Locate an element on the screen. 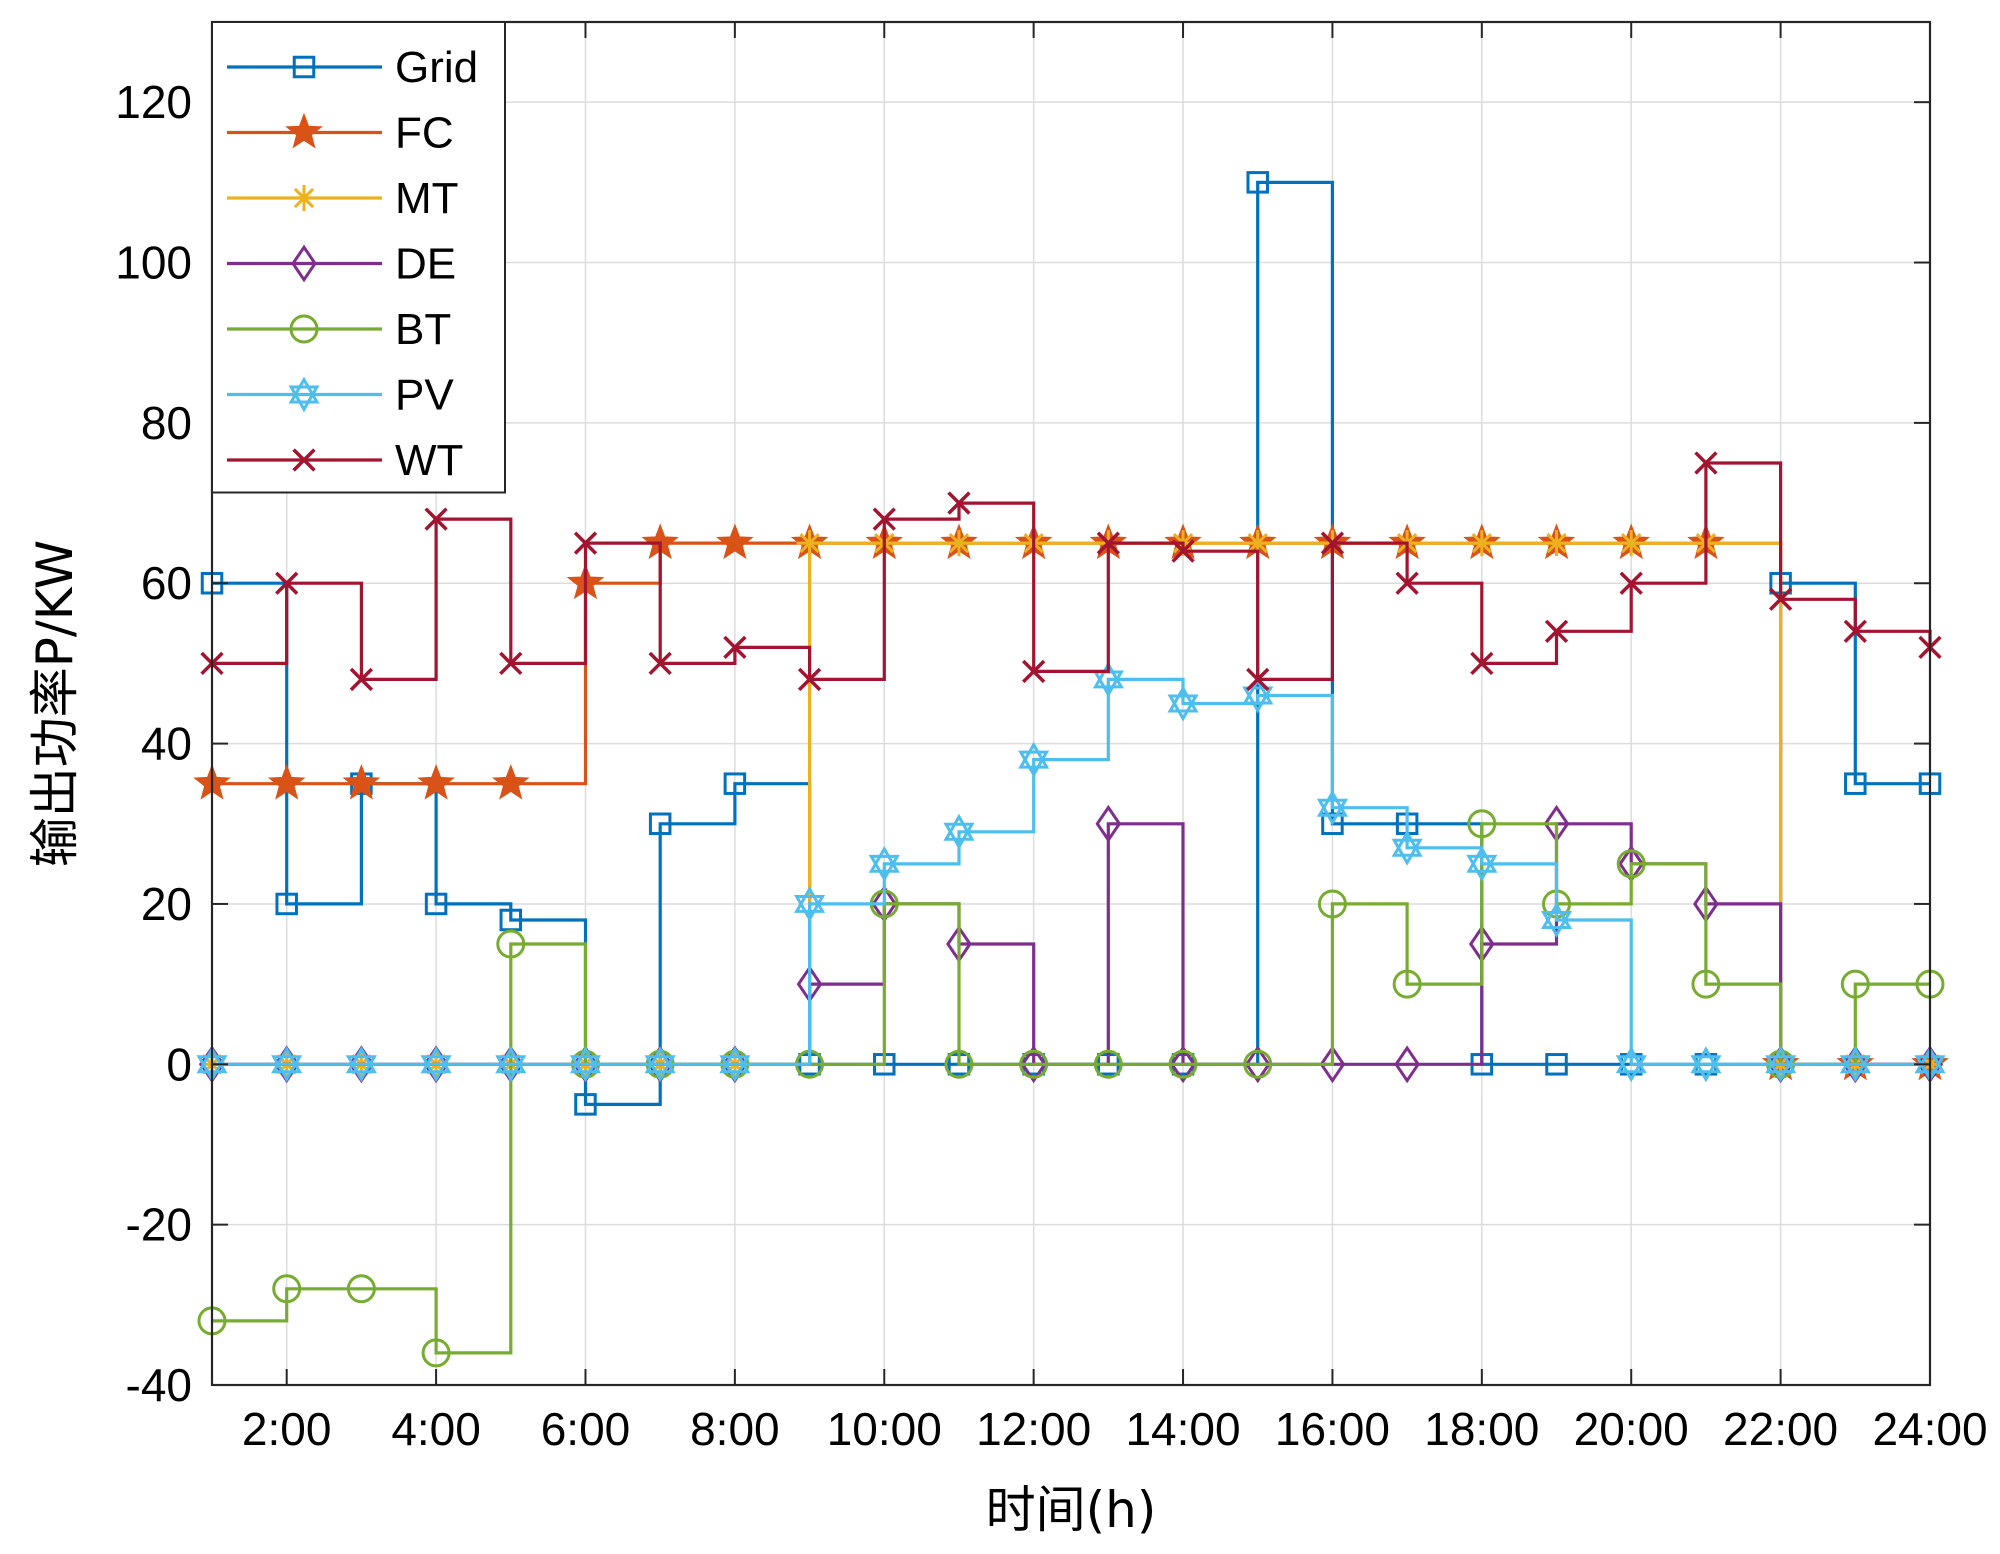 Image resolution: width=2000 pixels, height=1554 pixels. x-axis-title: 时间(h) is located at coordinates (1071, 1510).